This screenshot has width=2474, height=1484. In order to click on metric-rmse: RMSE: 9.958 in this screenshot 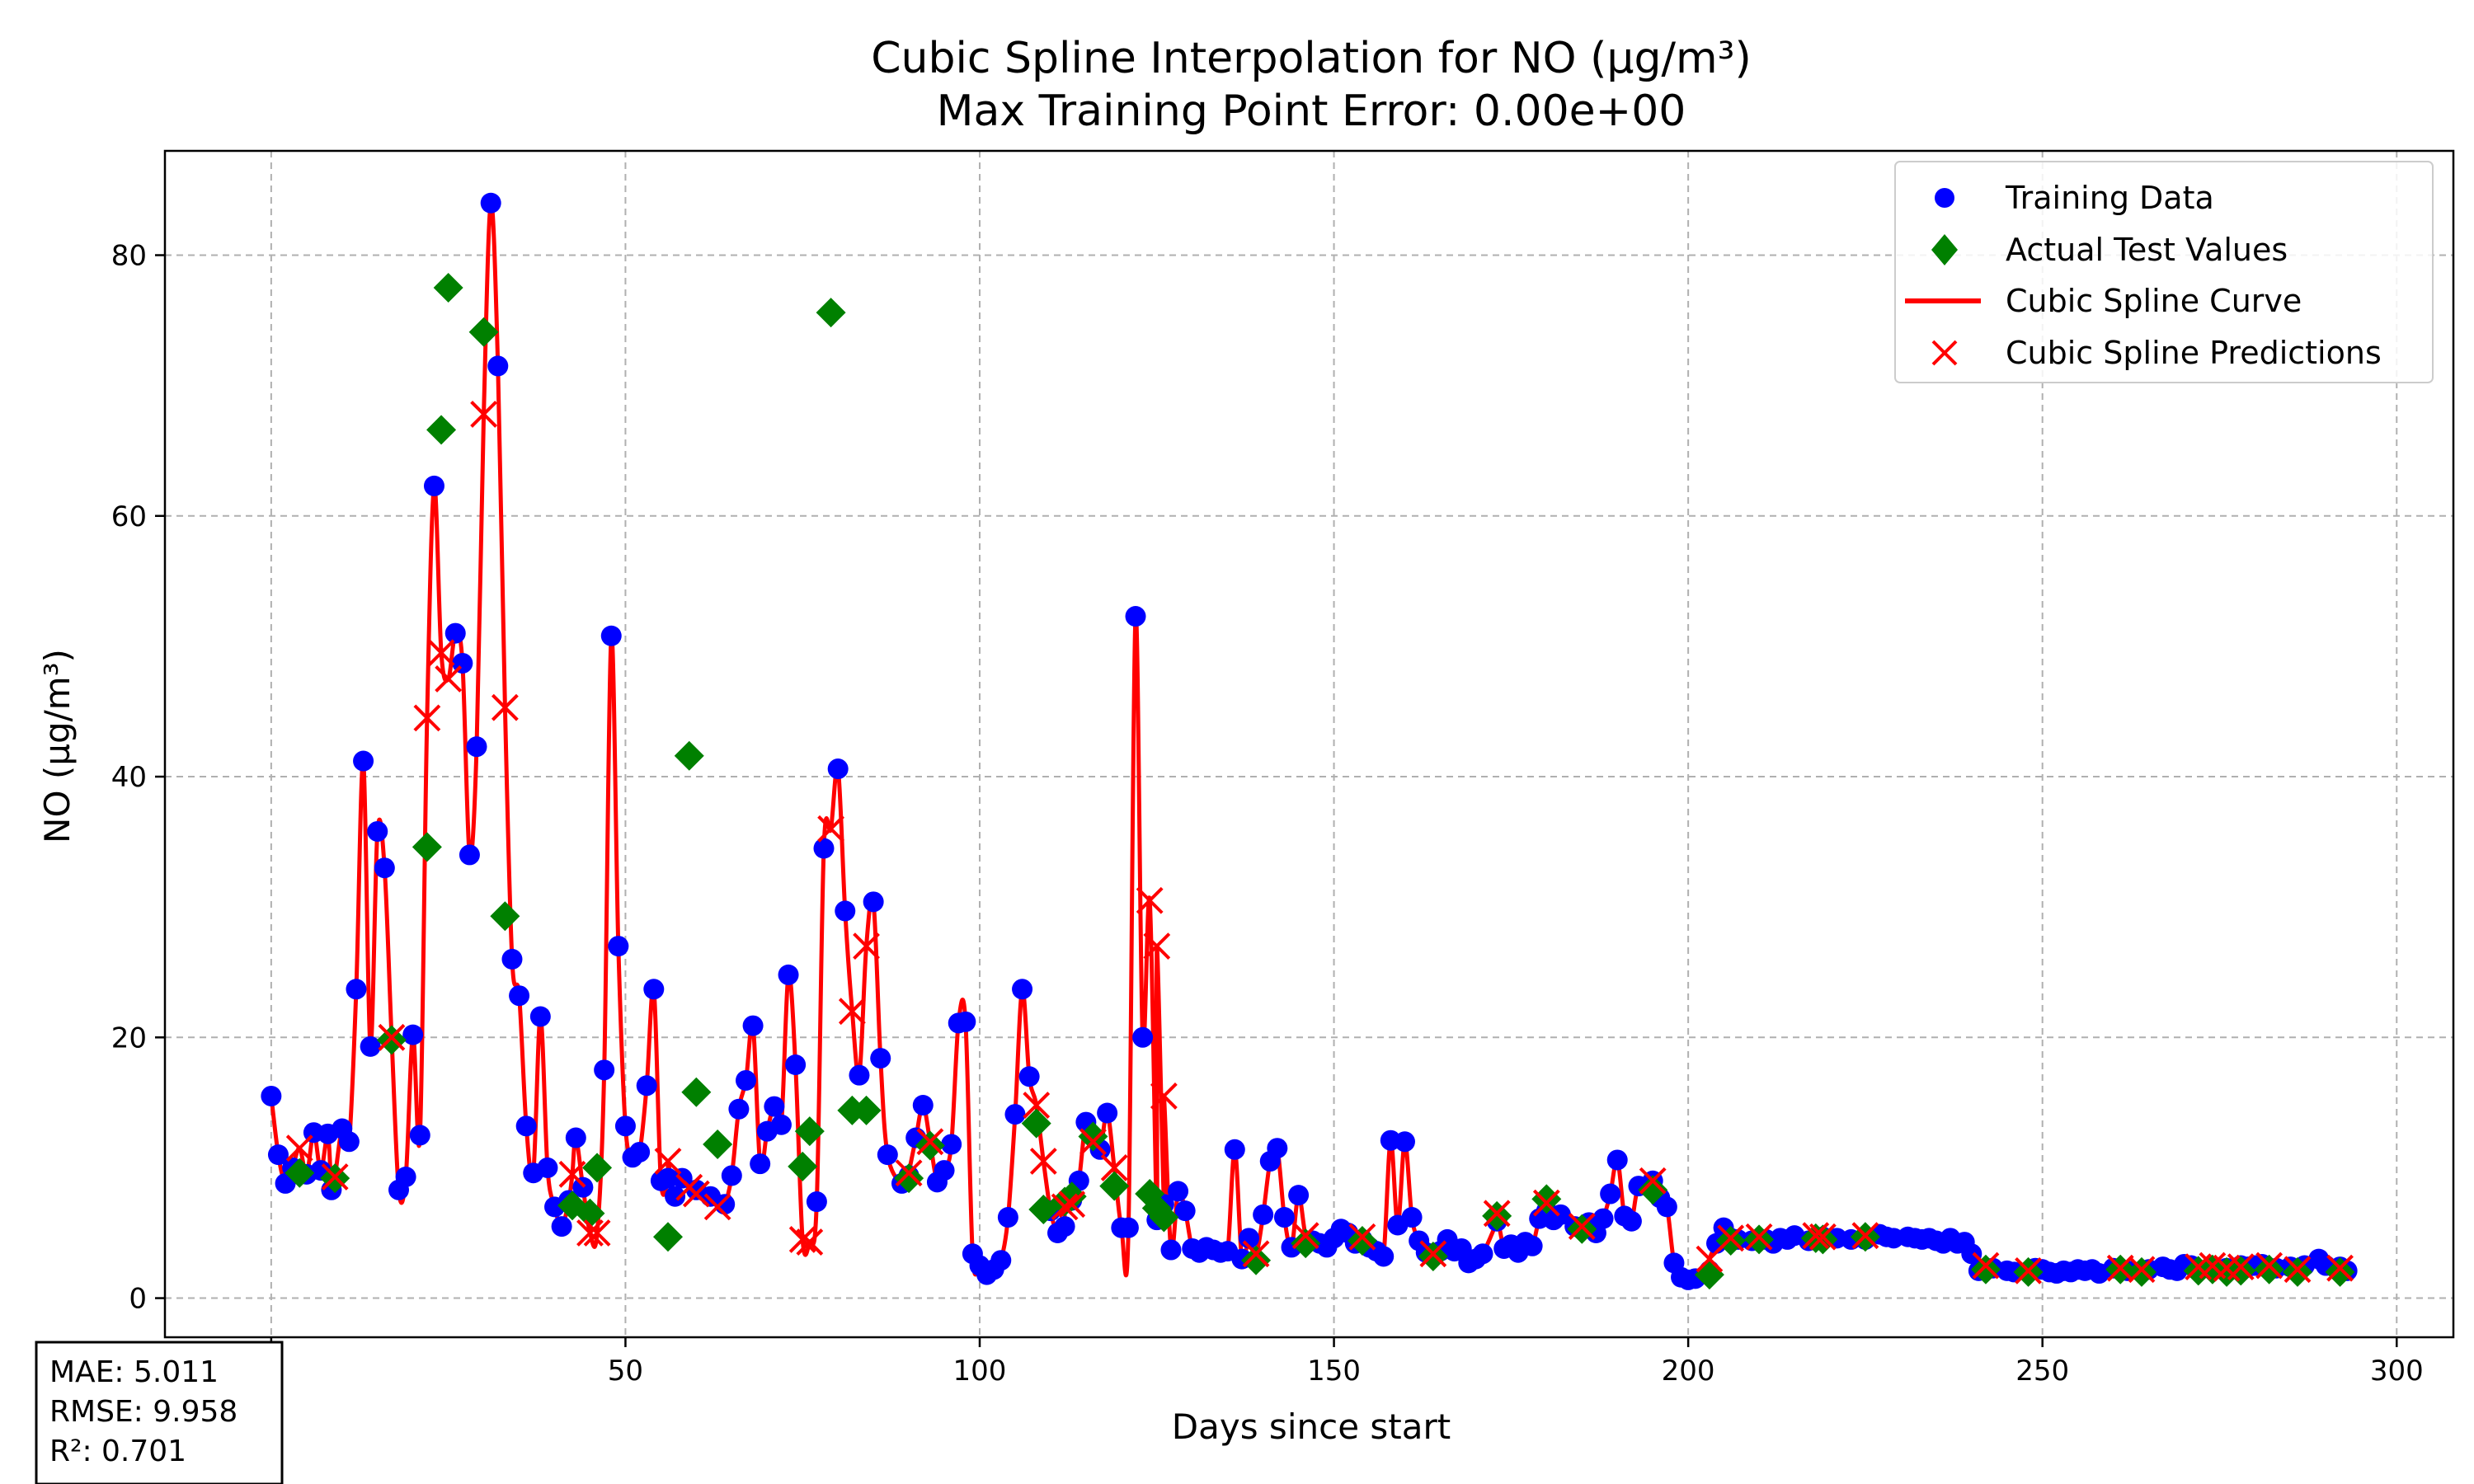, I will do `click(143, 1412)`.